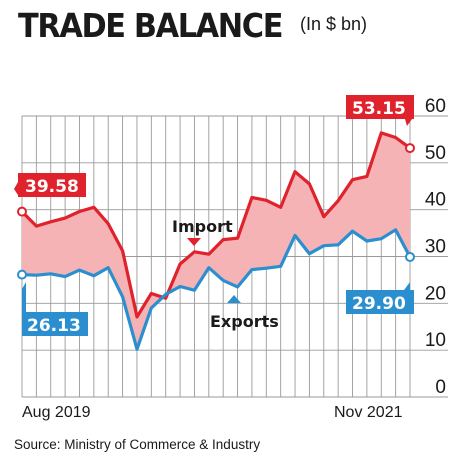 The height and width of the screenshot is (460, 468). I want to click on exports-first-value: 26.13, so click(54, 326).